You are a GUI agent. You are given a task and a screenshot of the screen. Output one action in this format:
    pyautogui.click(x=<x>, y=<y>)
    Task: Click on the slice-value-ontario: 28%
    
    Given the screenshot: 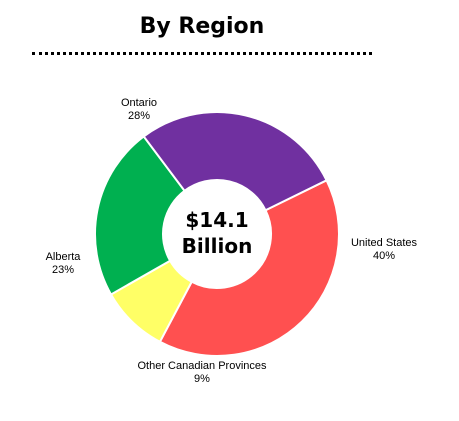 What is the action you would take?
    pyautogui.click(x=139, y=116)
    